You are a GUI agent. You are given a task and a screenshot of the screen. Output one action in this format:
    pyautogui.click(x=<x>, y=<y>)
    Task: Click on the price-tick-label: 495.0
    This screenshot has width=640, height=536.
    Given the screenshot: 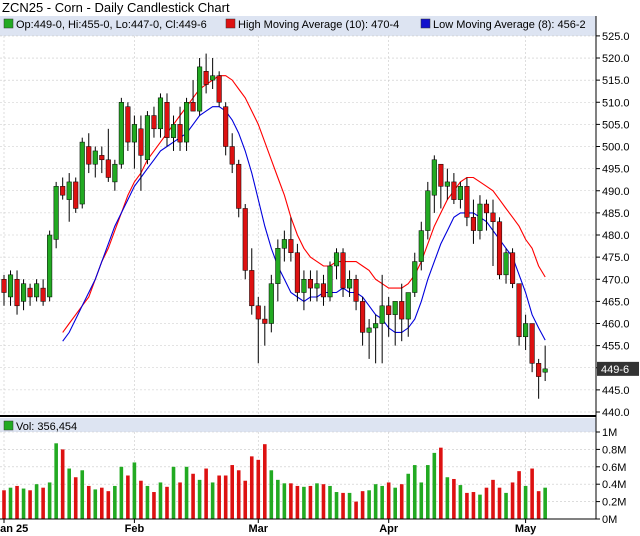 What is the action you would take?
    pyautogui.click(x=616, y=170)
    